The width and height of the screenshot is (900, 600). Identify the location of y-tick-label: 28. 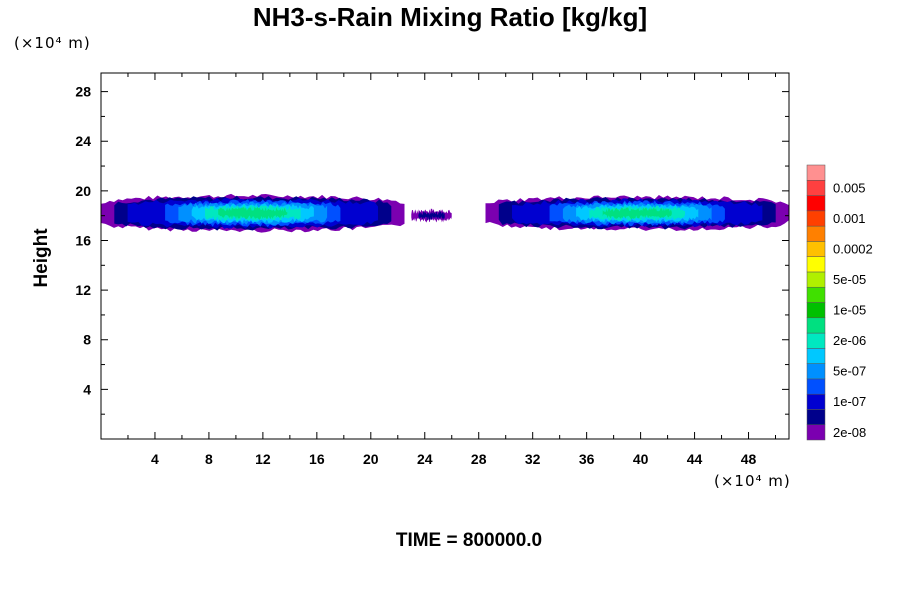
(83, 92).